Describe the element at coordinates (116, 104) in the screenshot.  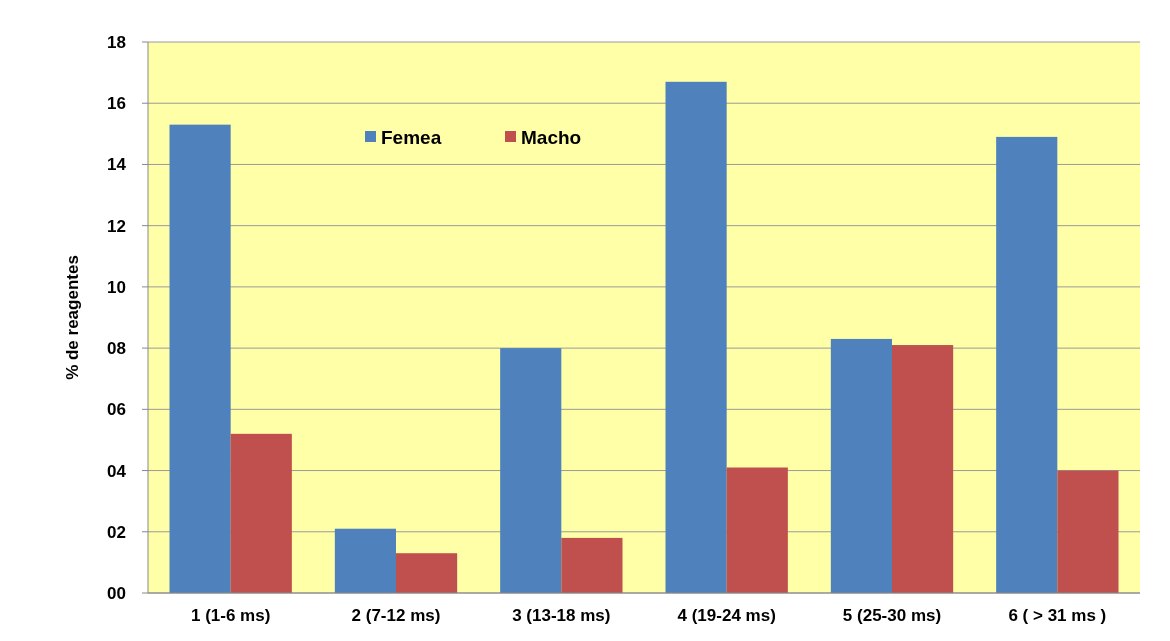
I see `y-tick-label: 16` at that location.